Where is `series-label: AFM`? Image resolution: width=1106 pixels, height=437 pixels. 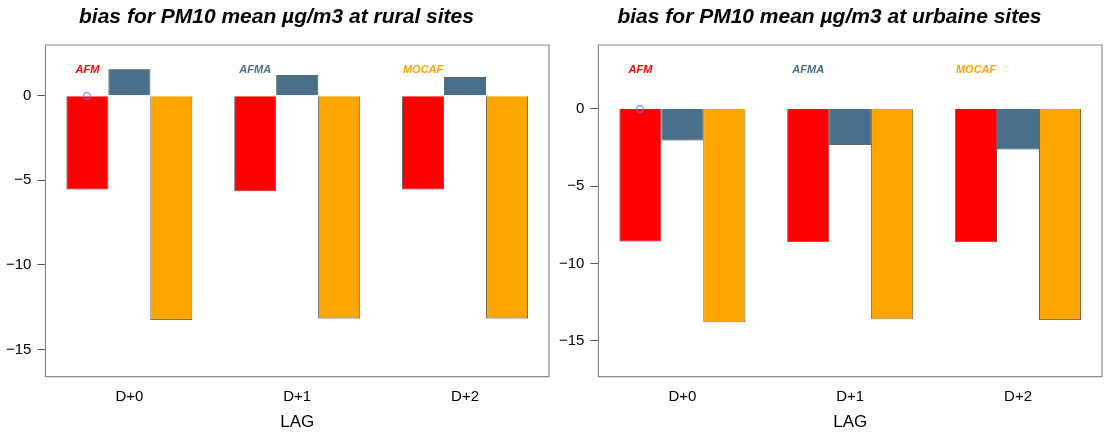
series-label: AFM is located at coordinates (87, 69).